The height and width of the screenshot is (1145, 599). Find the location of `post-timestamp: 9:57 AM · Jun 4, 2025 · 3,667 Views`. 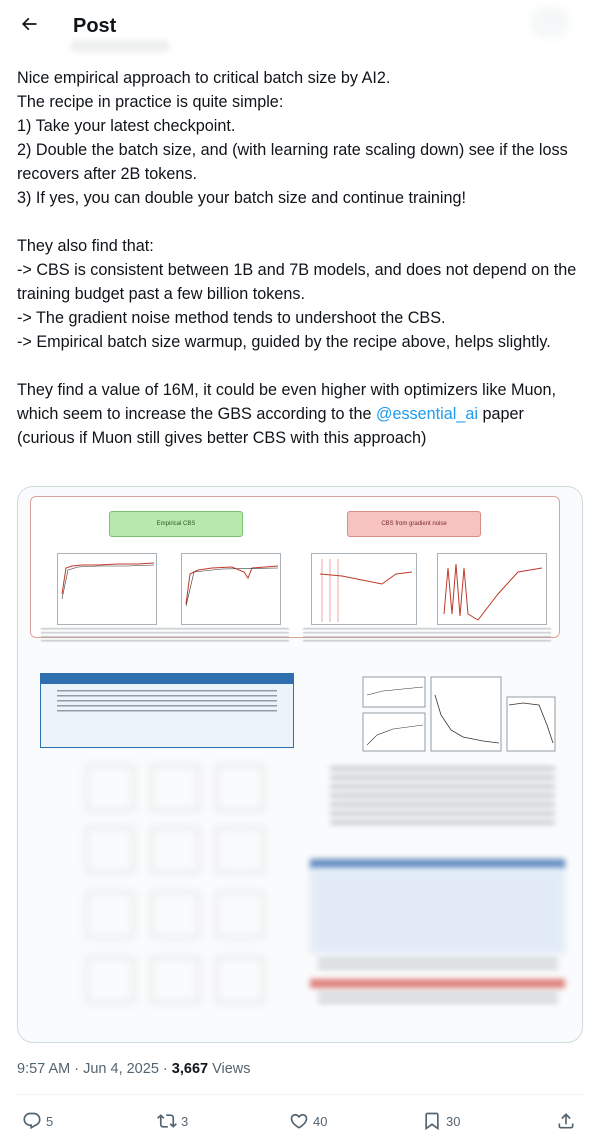

post-timestamp: 9:57 AM · Jun 4, 2025 · 3,667 Views is located at coordinates (134, 1069).